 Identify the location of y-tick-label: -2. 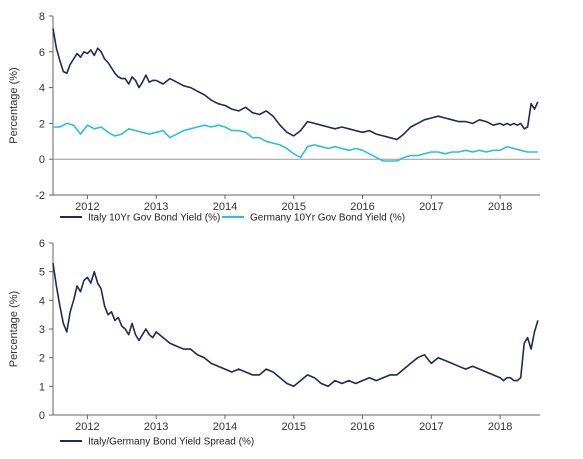
(40, 196).